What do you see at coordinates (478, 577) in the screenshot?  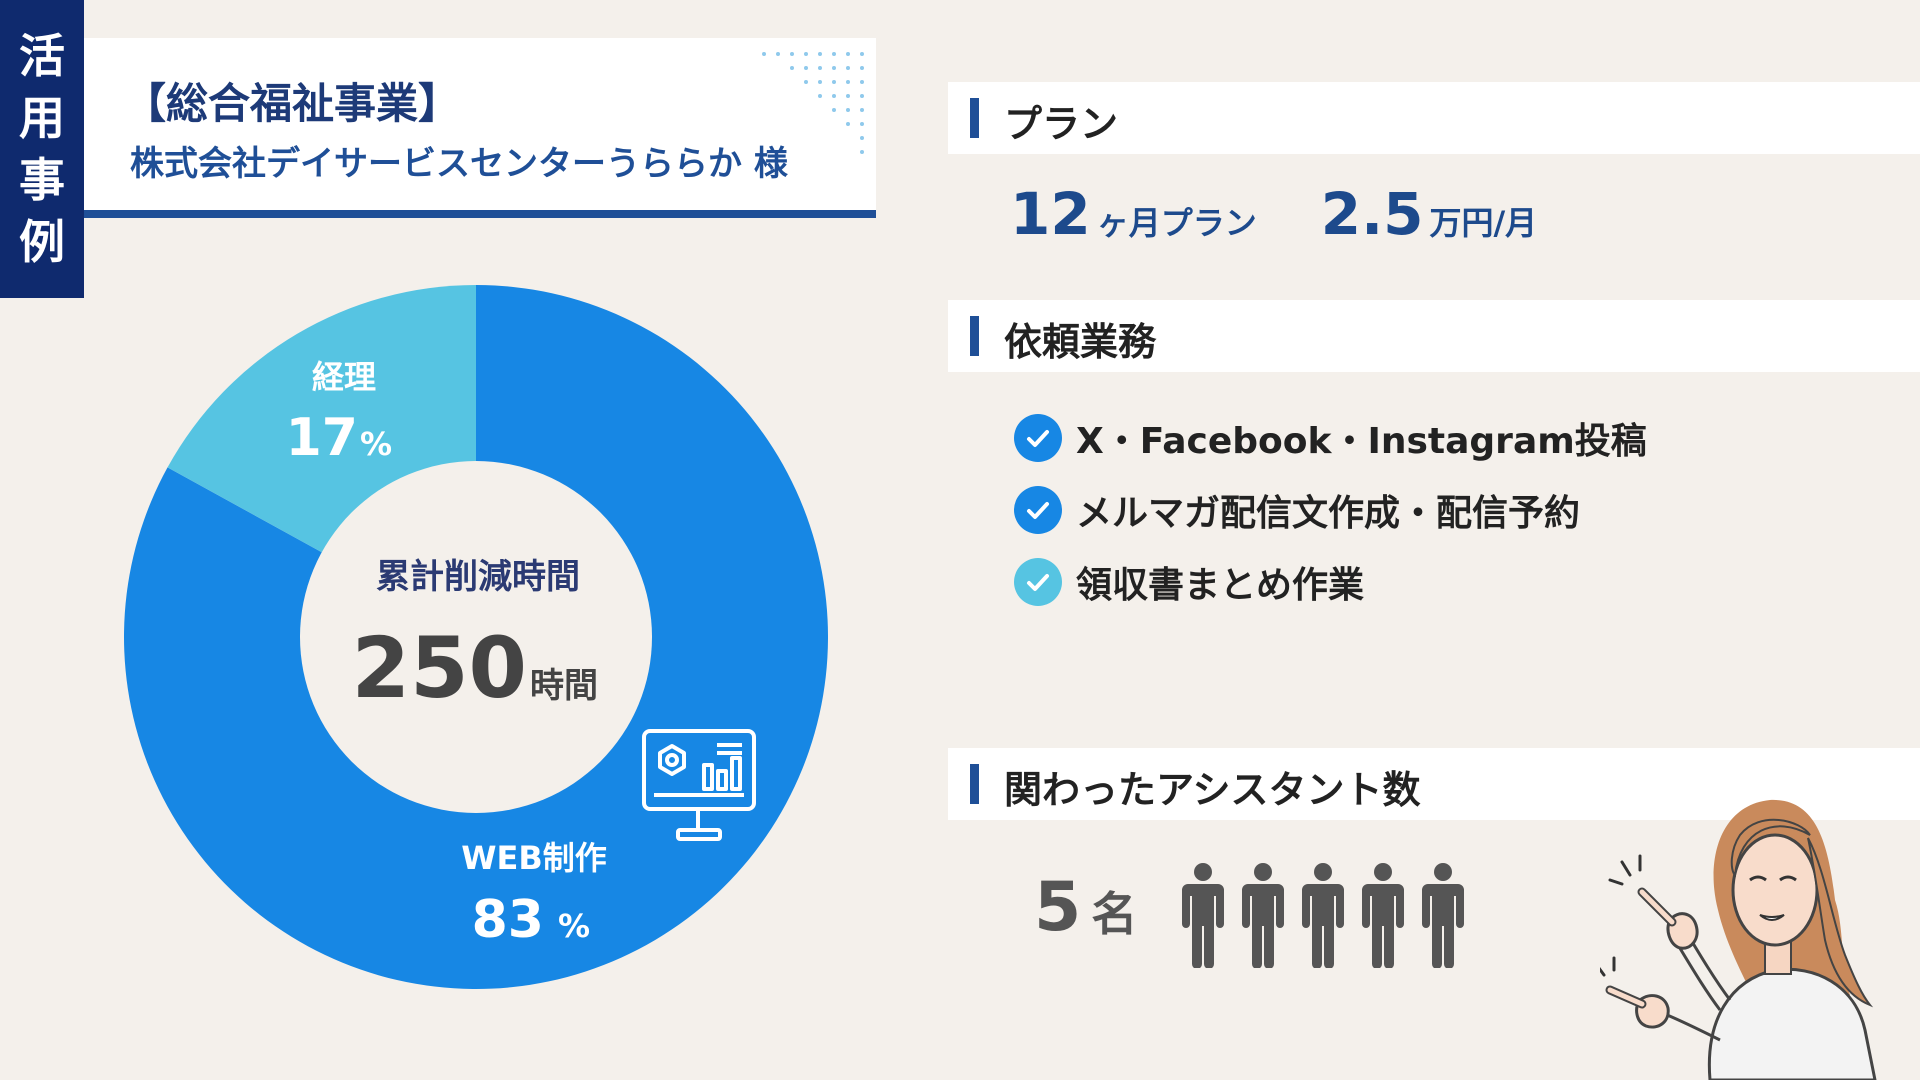 I see `center-label: 累計削減時間` at bounding box center [478, 577].